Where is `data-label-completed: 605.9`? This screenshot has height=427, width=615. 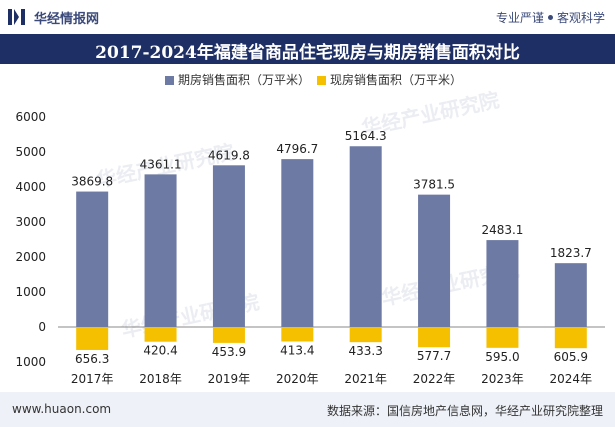 data-label-completed: 605.9 is located at coordinates (571, 357).